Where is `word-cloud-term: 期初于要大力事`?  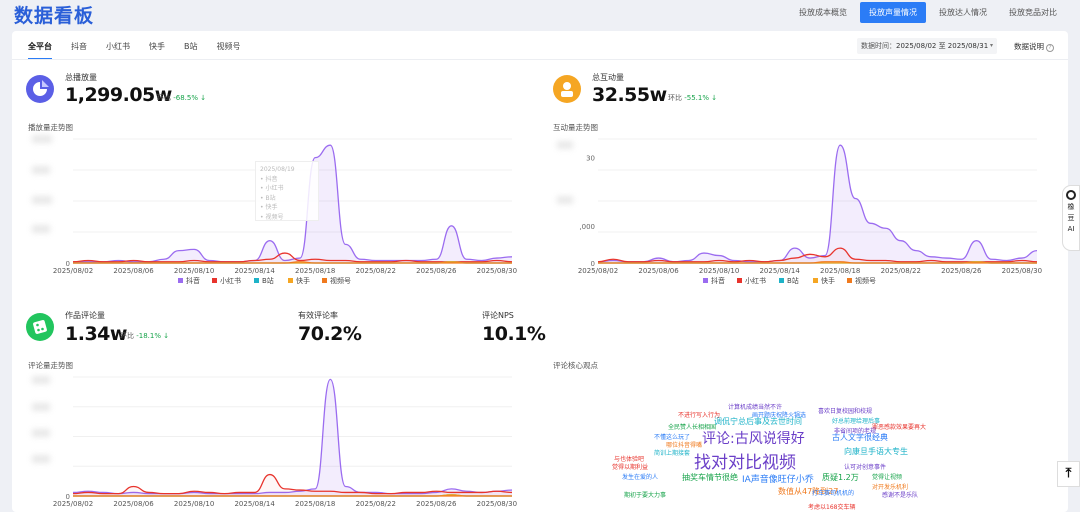
word-cloud-term: 期初于要大力事 is located at coordinates (645, 495).